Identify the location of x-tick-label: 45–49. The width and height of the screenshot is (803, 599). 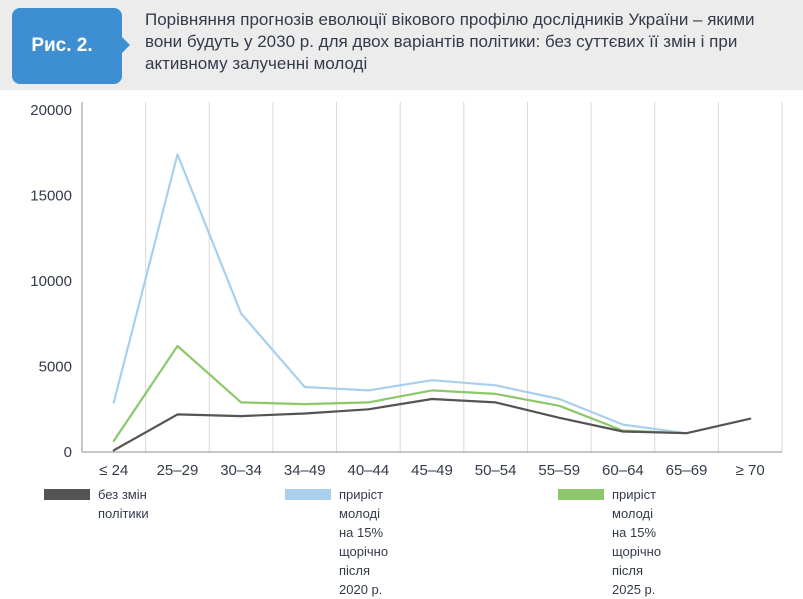
(432, 470).